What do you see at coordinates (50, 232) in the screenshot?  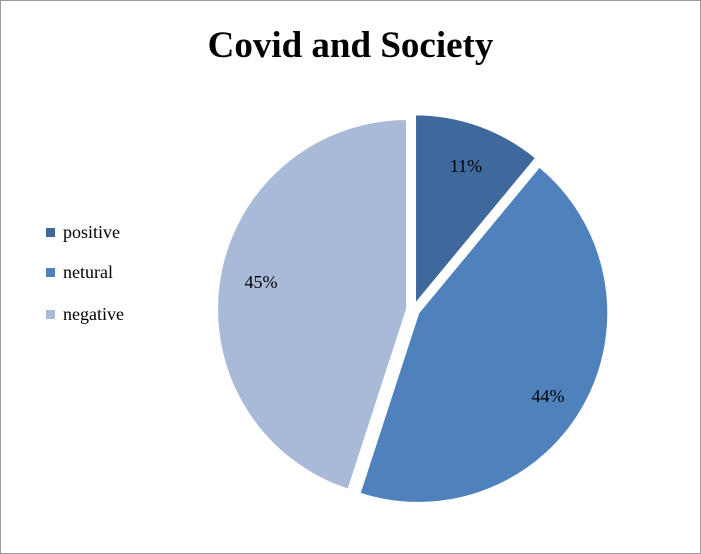 I see `legend-swatch-positive` at bounding box center [50, 232].